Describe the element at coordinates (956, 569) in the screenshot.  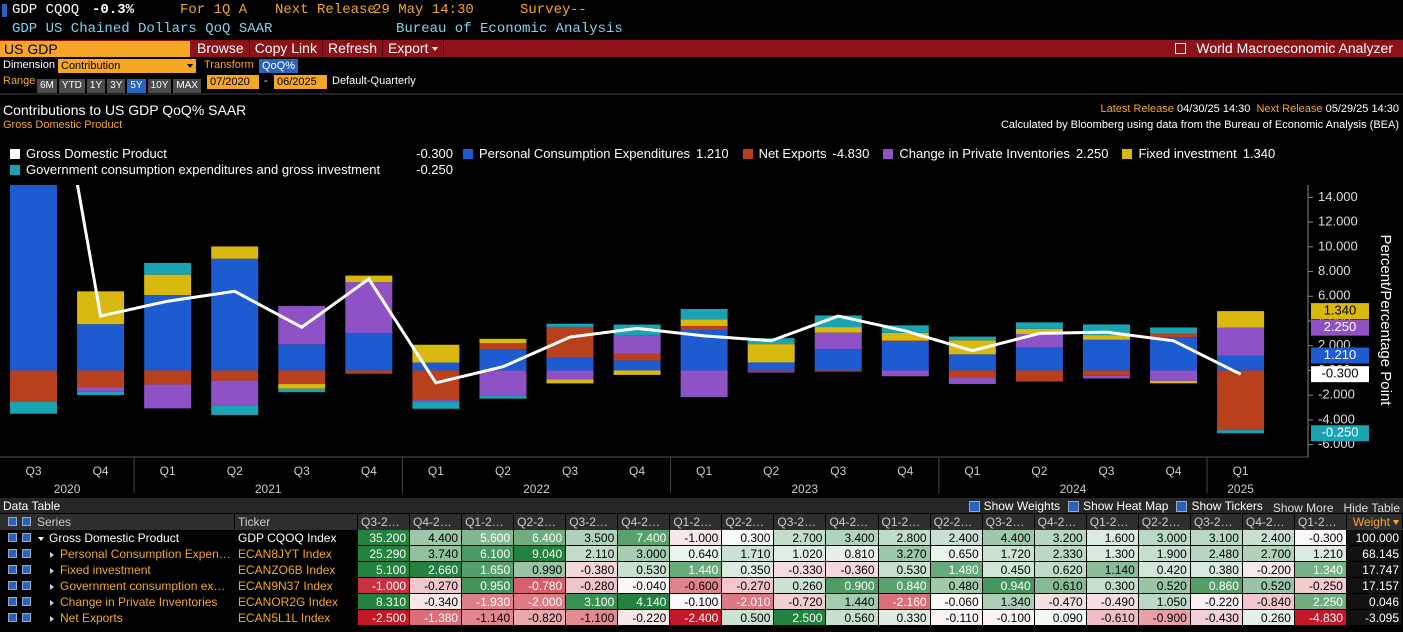
I see `value-cell: 1.480` at that location.